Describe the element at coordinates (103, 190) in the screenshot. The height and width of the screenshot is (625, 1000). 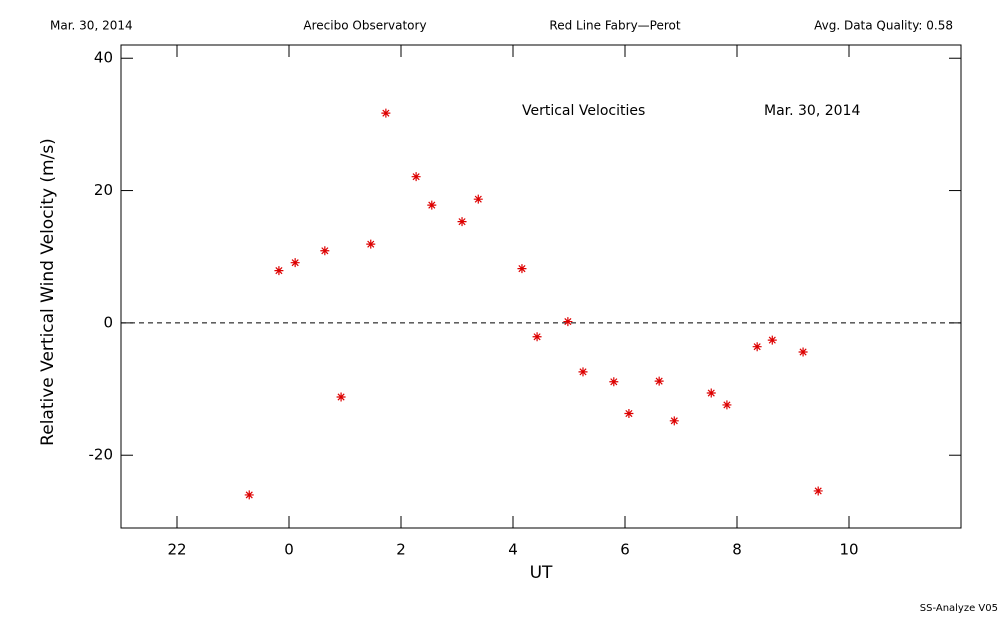
I see `y-tick-label: 20` at that location.